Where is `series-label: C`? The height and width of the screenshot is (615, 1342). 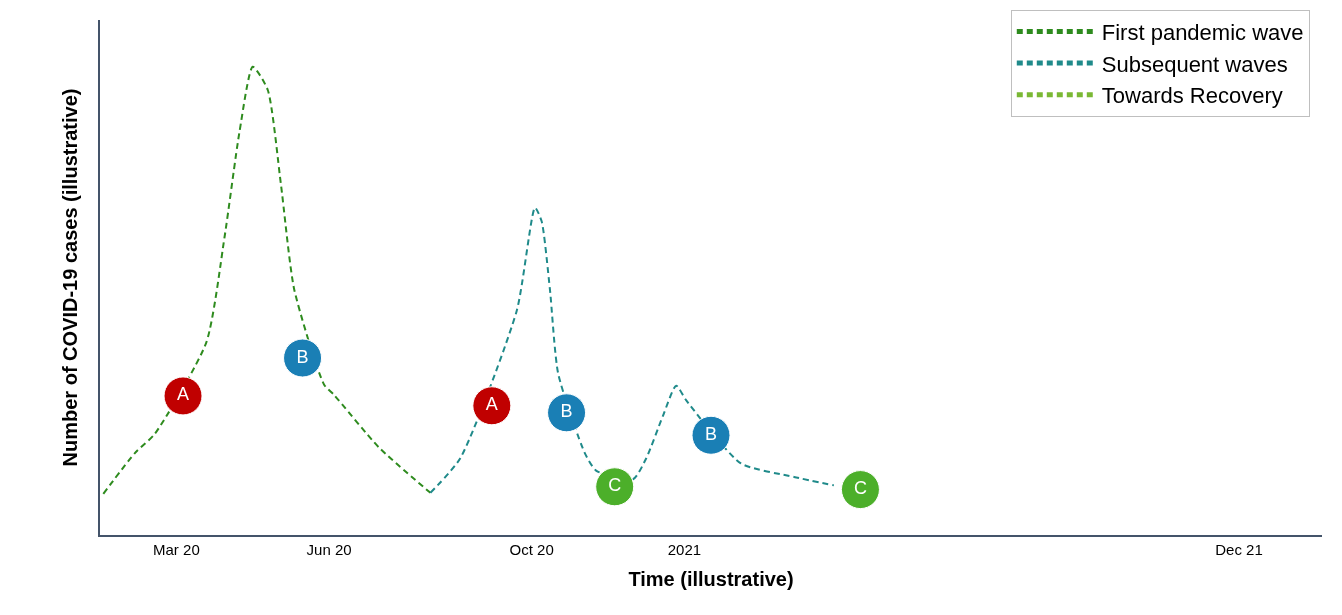
series-label: C is located at coordinates (860, 488).